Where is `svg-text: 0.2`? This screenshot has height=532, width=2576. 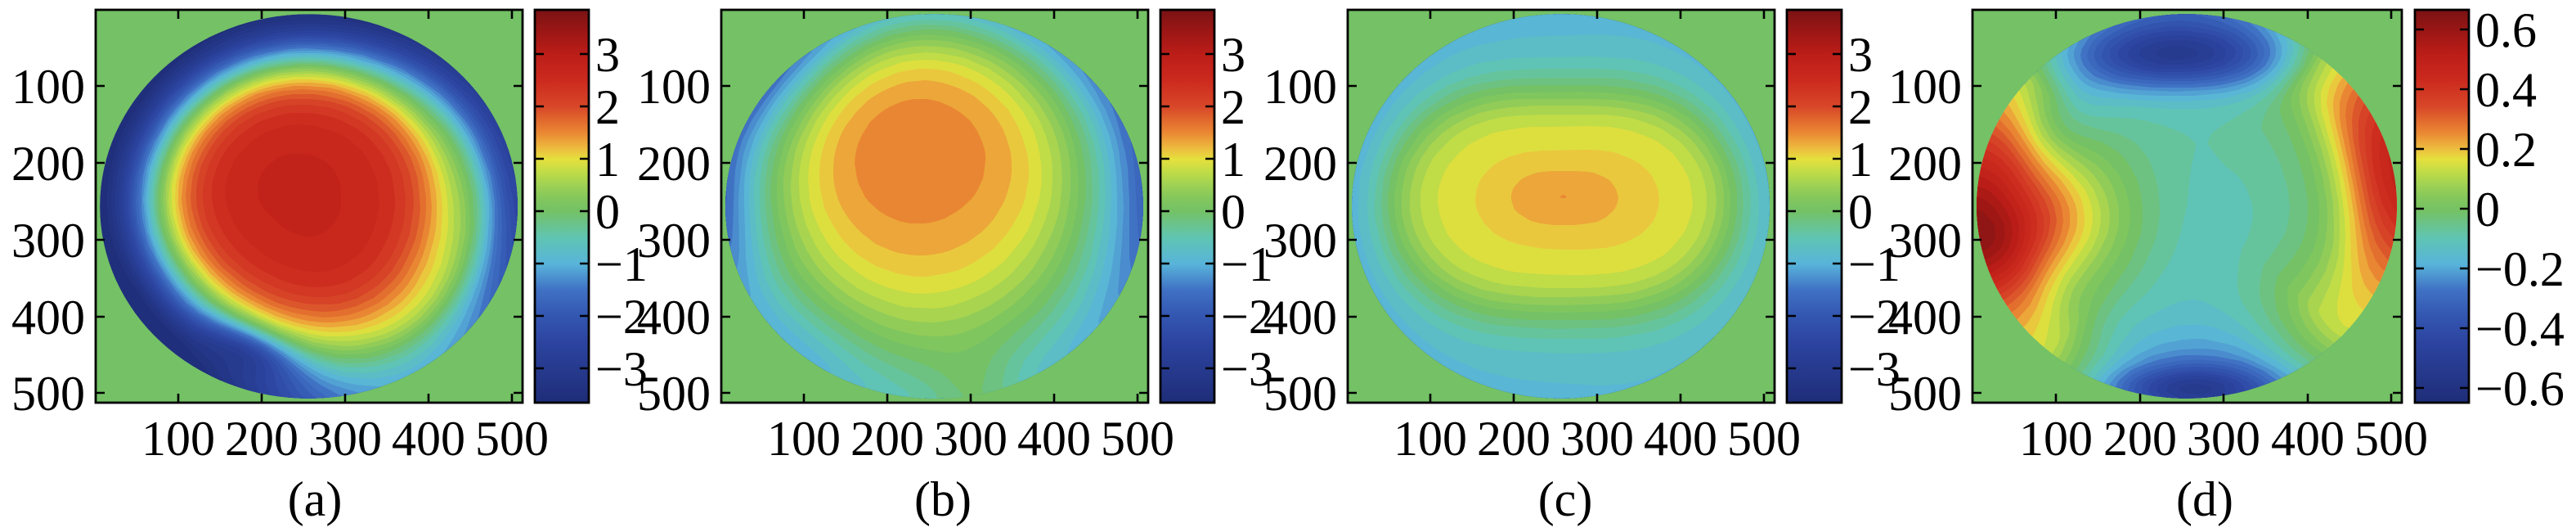
svg-text: 0.2 is located at coordinates (2506, 150).